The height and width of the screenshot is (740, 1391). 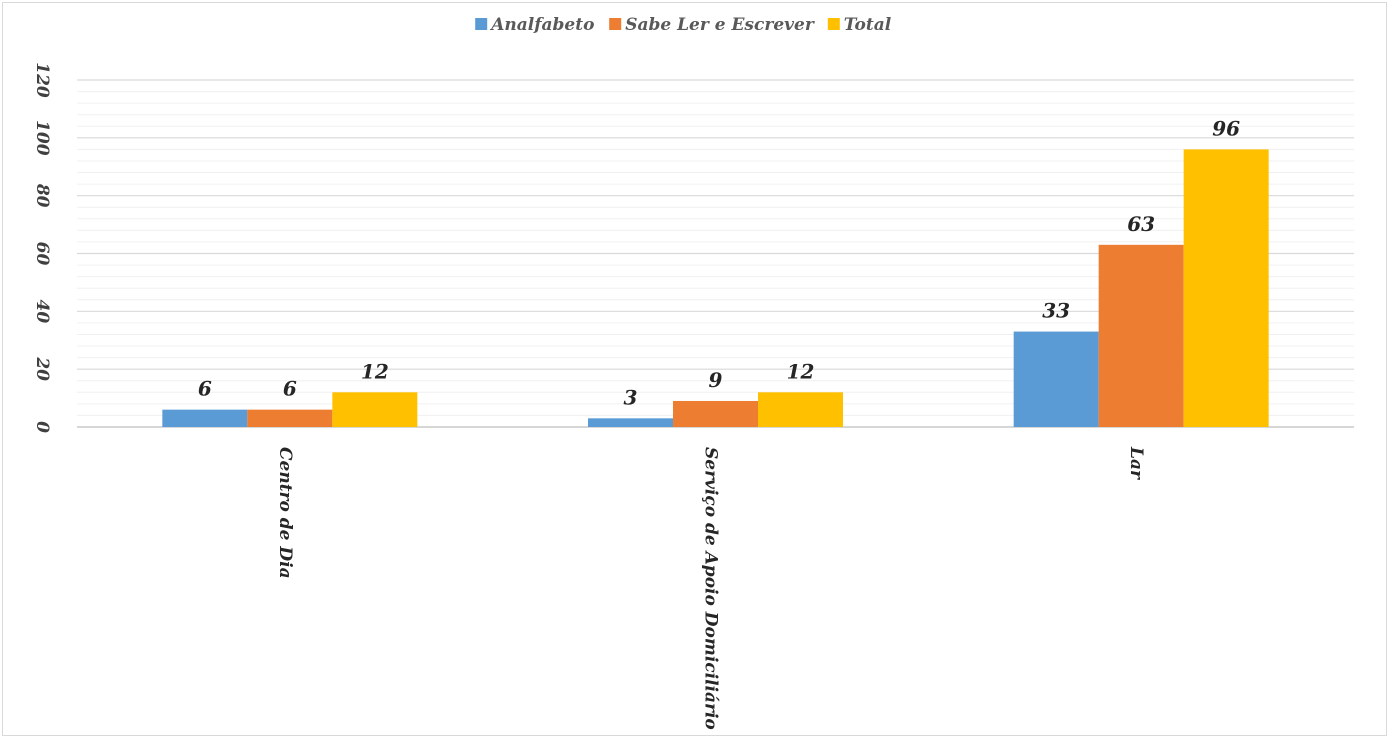 I want to click on legend-item: Total, so click(x=860, y=25).